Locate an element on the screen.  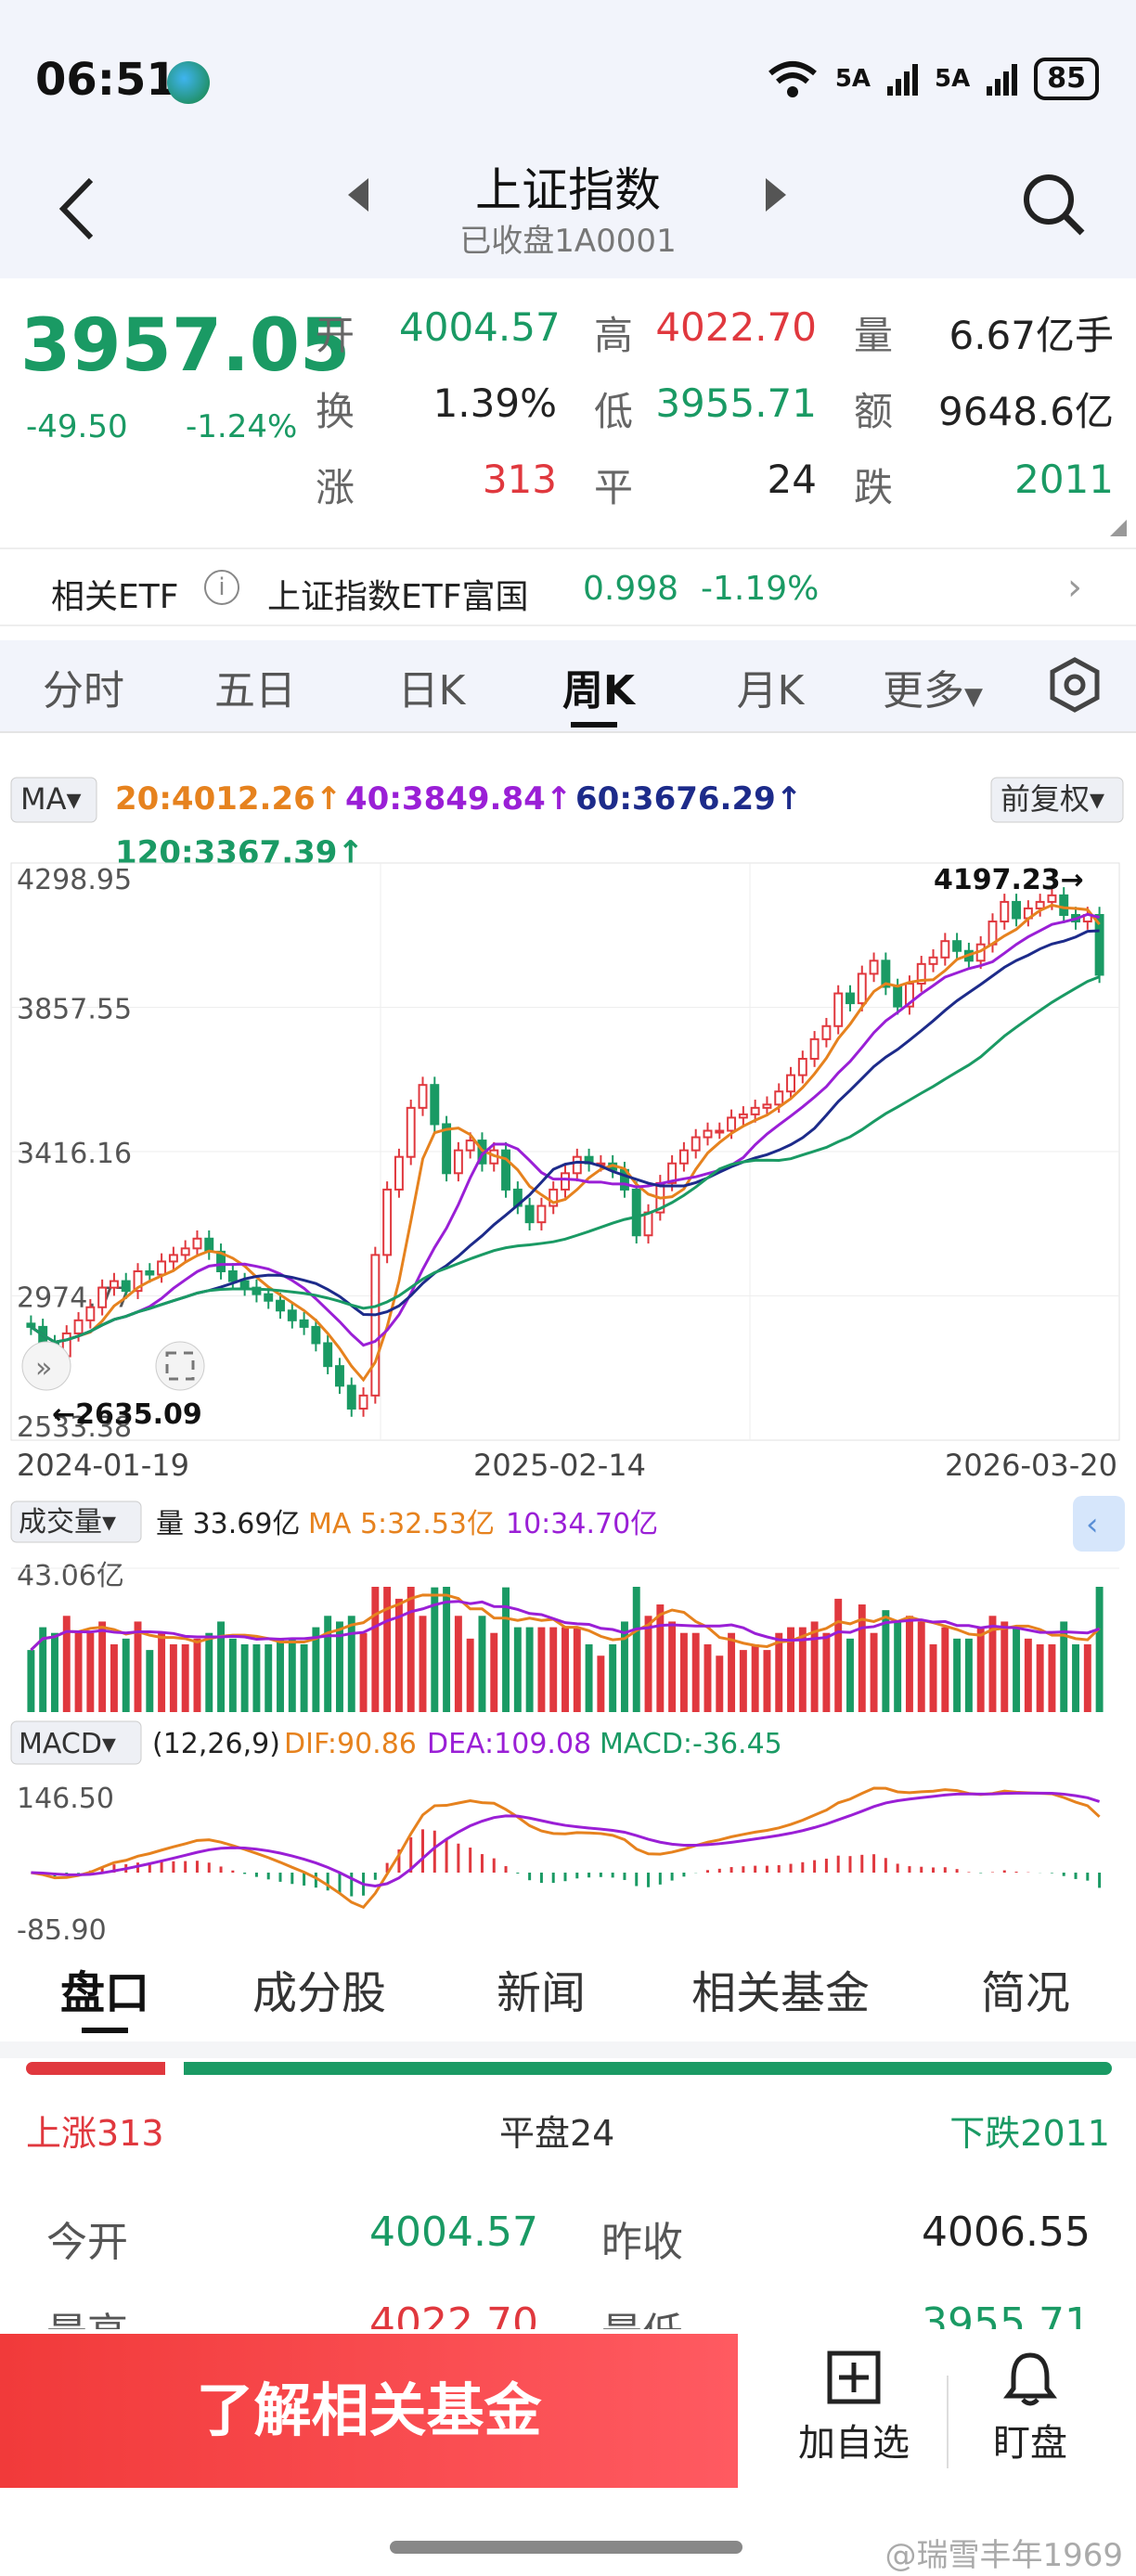
quote-value: 24 is located at coordinates (792, 479).